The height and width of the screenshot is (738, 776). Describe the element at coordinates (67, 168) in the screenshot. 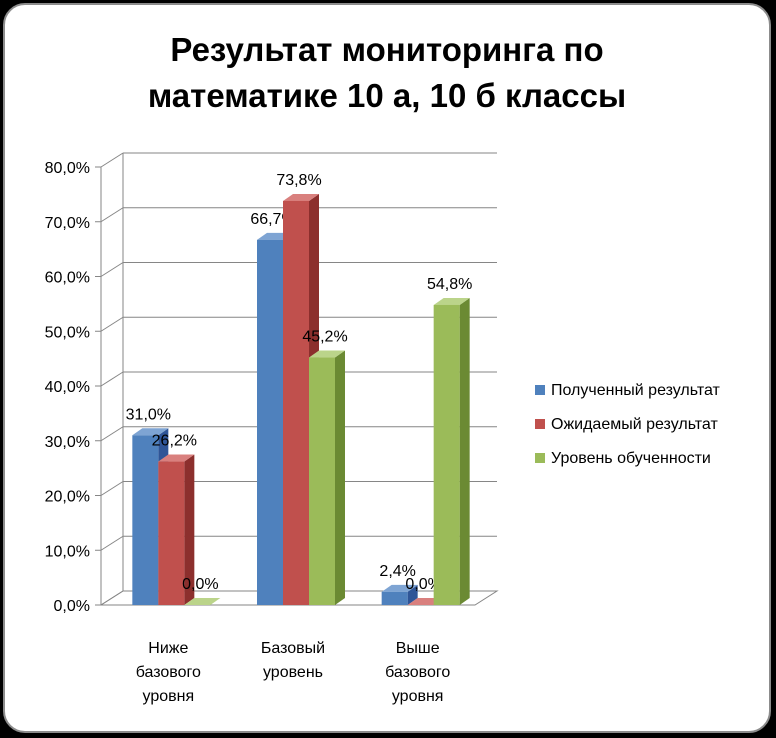

I see `y-tick-label: 80,0%` at that location.